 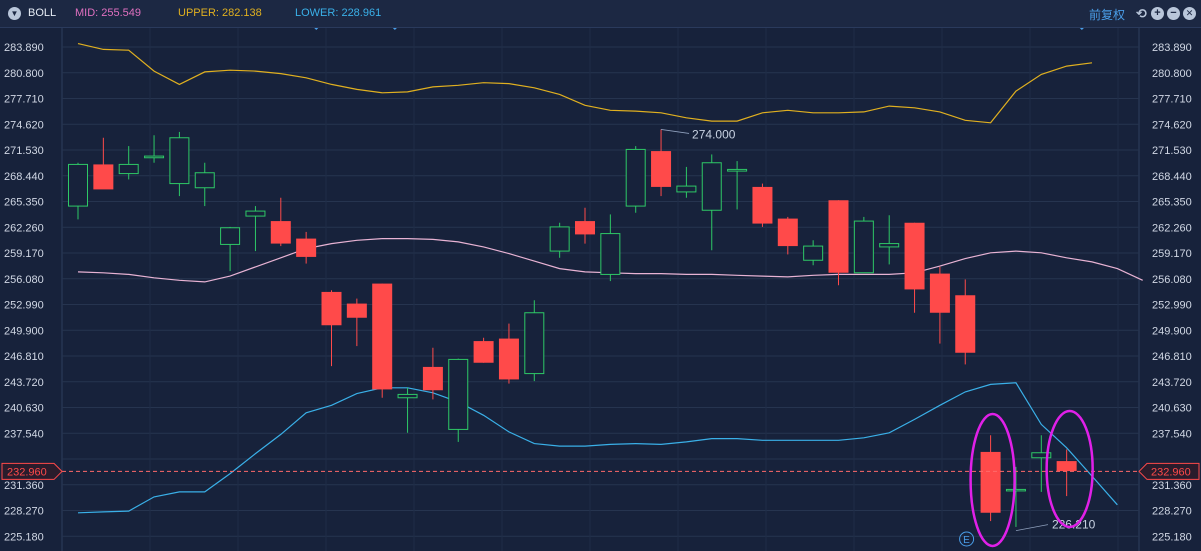 What do you see at coordinates (1172, 254) in the screenshot?
I see `y-tick-label-right: 259.170` at bounding box center [1172, 254].